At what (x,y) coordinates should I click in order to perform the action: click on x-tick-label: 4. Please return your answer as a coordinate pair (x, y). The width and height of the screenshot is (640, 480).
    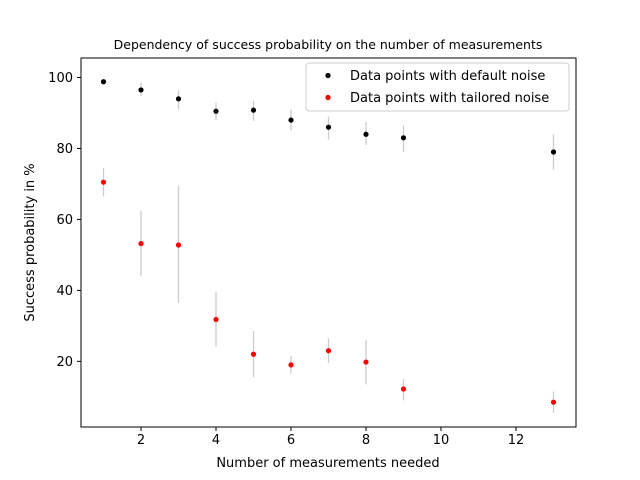
    Looking at the image, I should click on (216, 440).